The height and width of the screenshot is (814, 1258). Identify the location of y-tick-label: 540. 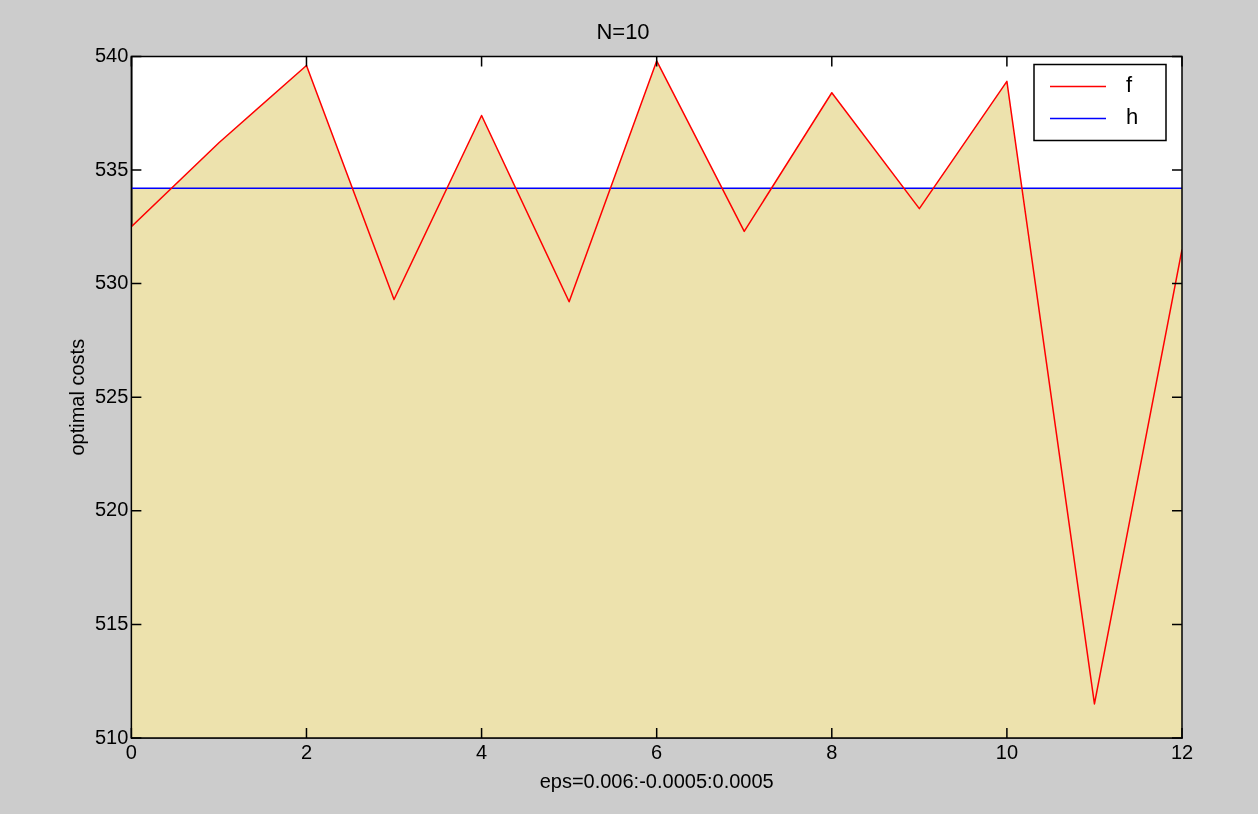
(111, 54).